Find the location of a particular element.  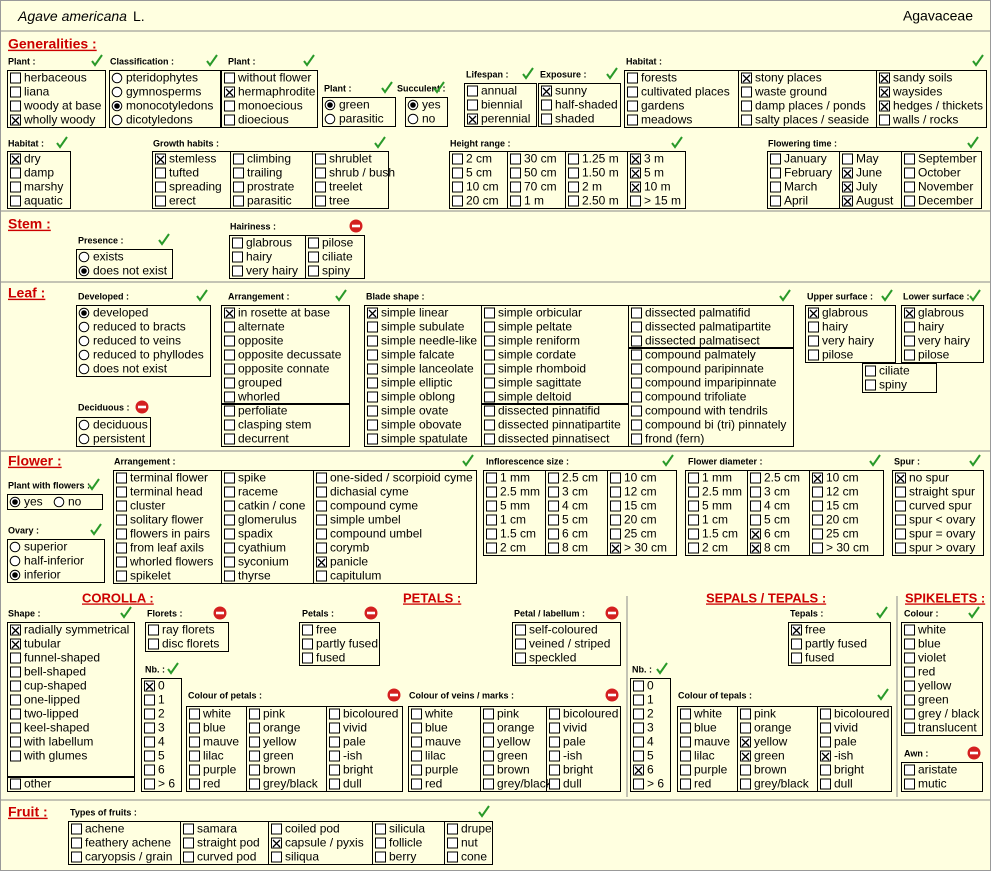

option-label: 3 is located at coordinates (650, 728).